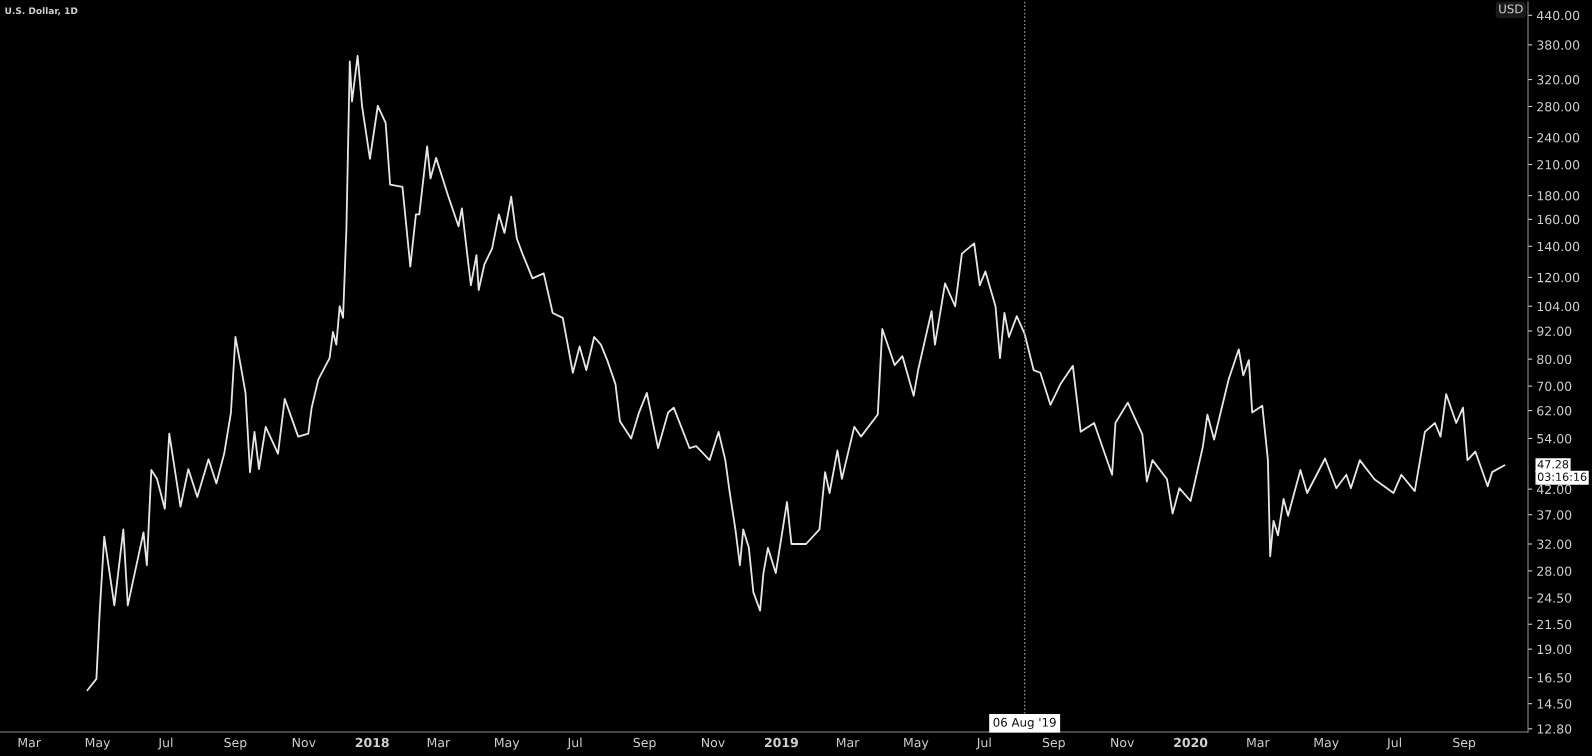 This screenshot has height=756, width=1592. What do you see at coordinates (1558, 219) in the screenshot?
I see `y-tick-label: 160.00` at bounding box center [1558, 219].